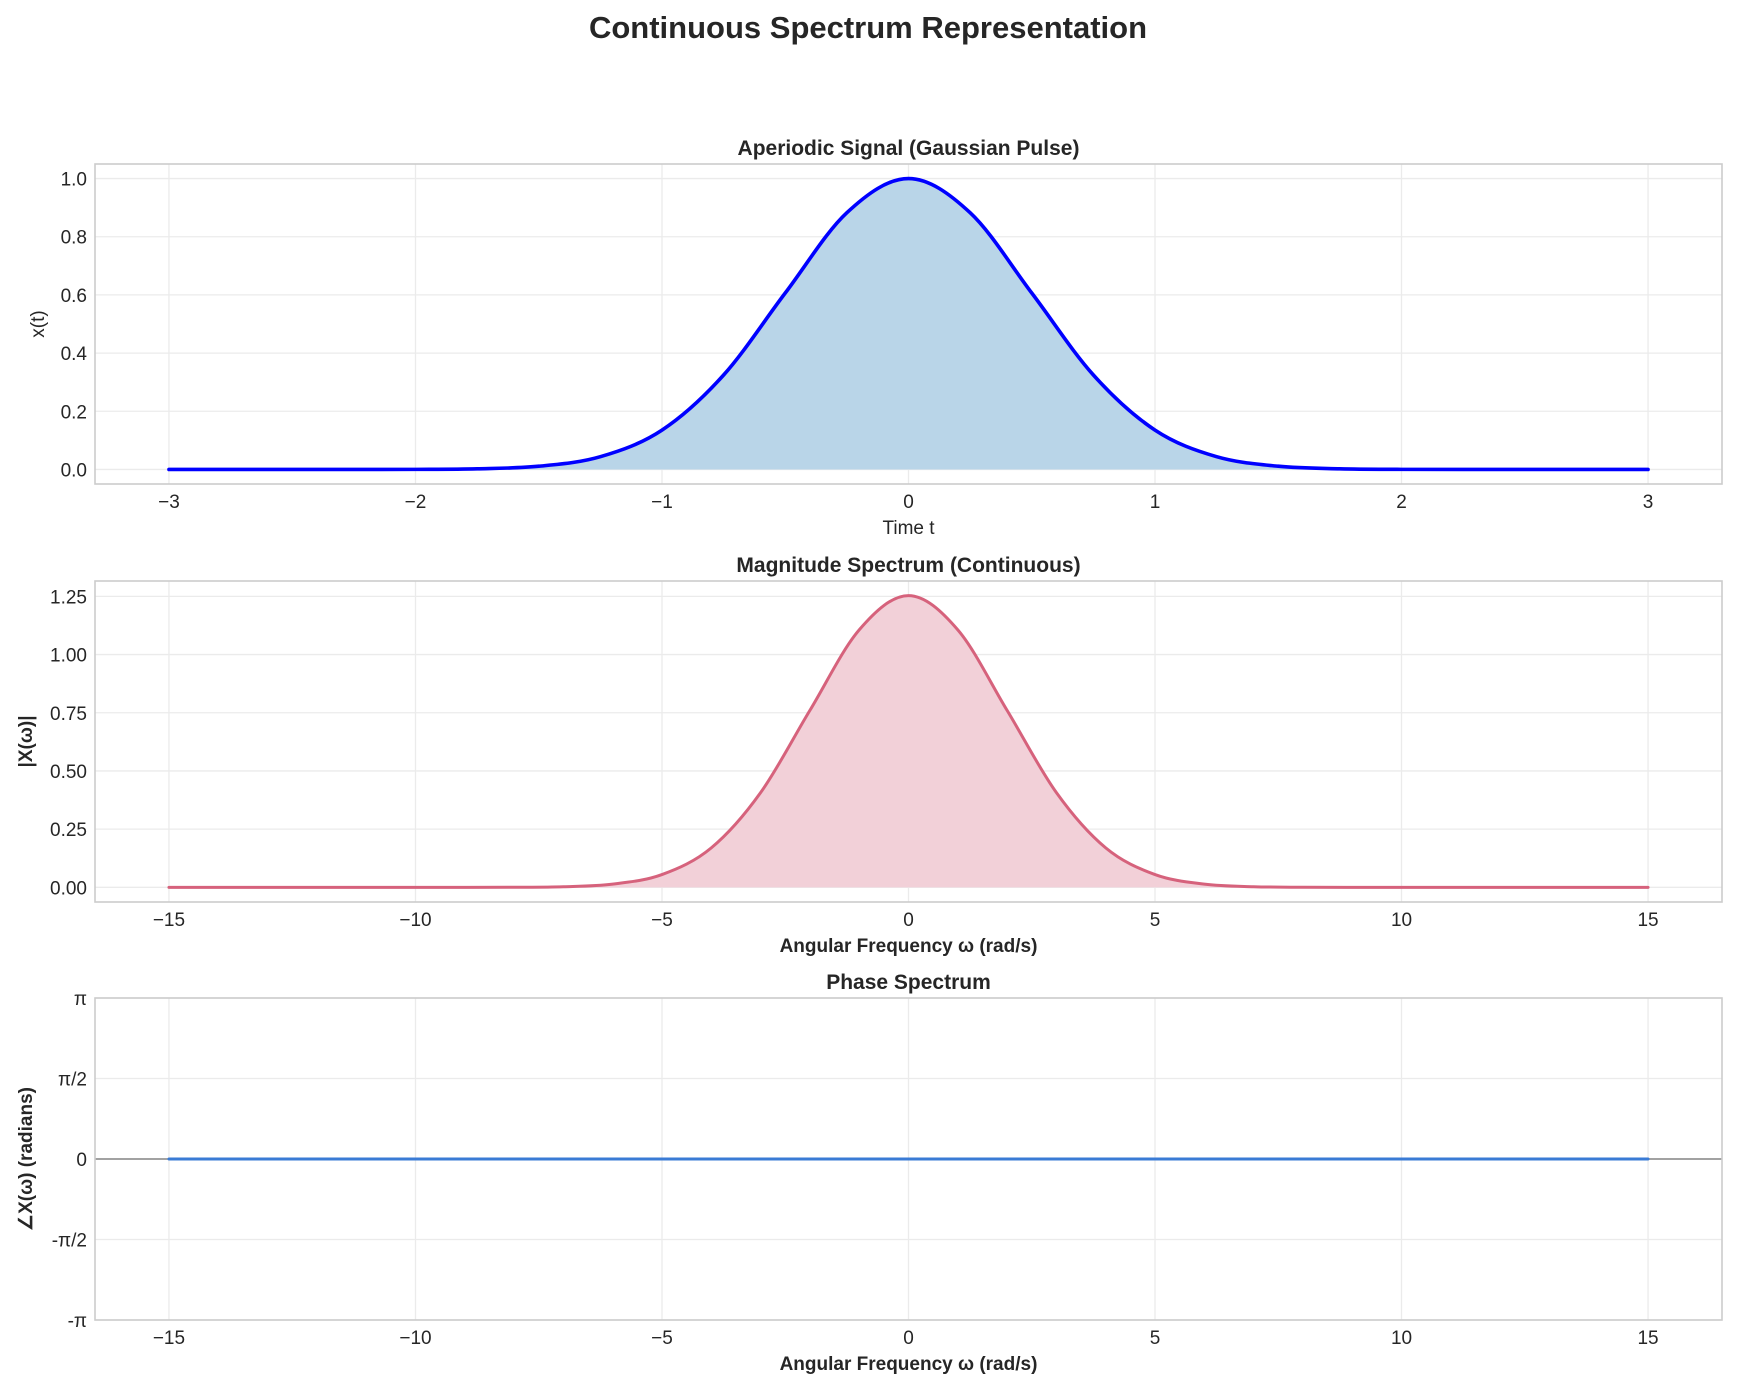  What do you see at coordinates (68, 888) in the screenshot?
I see `y-tick-label: 0.00` at bounding box center [68, 888].